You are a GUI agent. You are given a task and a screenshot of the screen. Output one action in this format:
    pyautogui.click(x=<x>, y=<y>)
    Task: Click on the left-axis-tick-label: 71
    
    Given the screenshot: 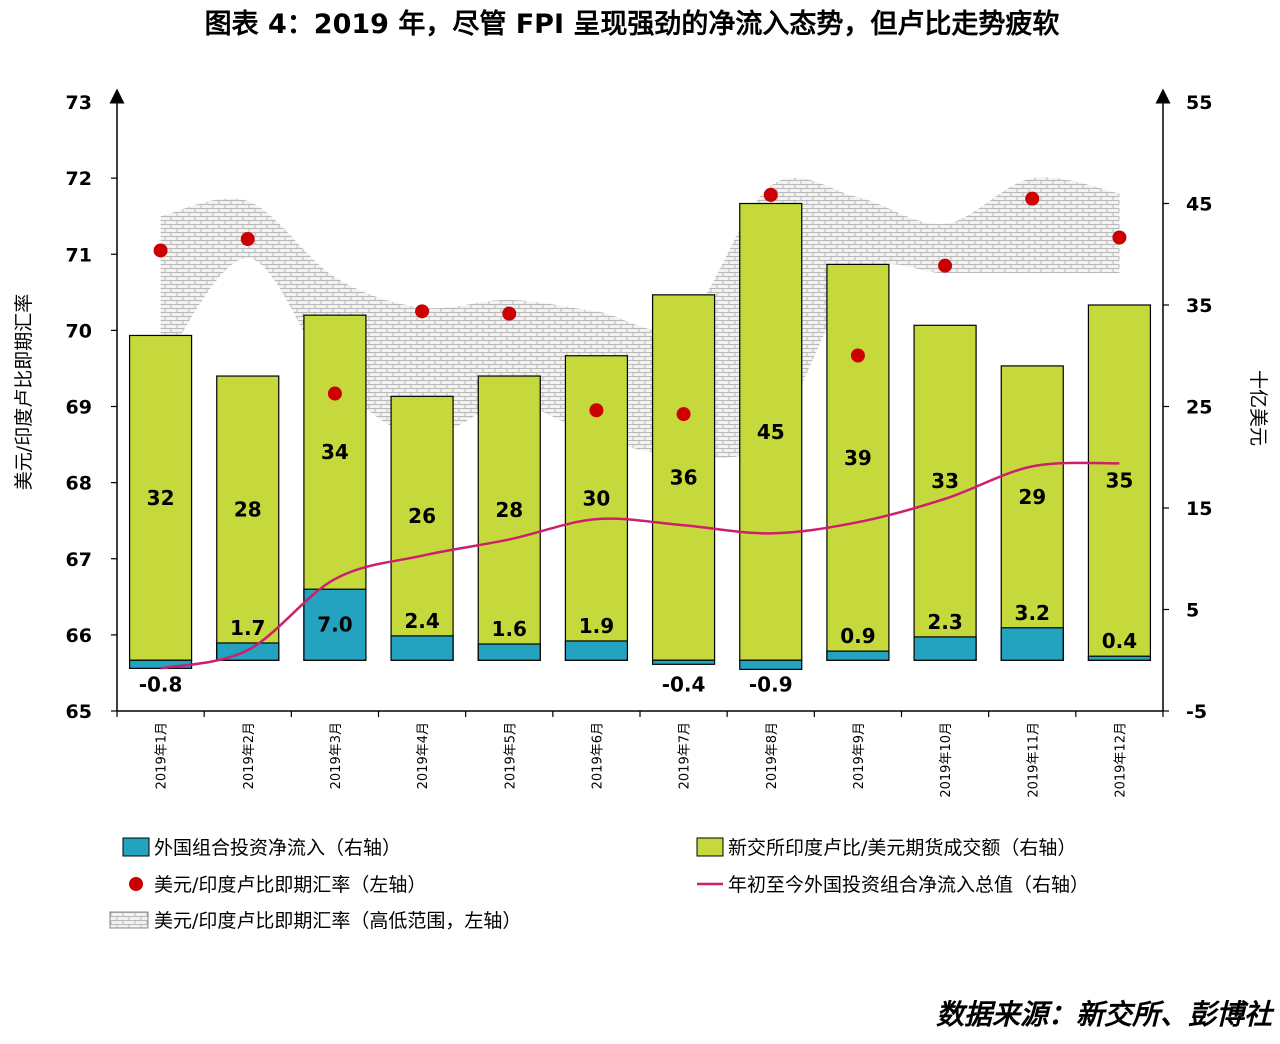 What is the action you would take?
    pyautogui.click(x=79, y=255)
    